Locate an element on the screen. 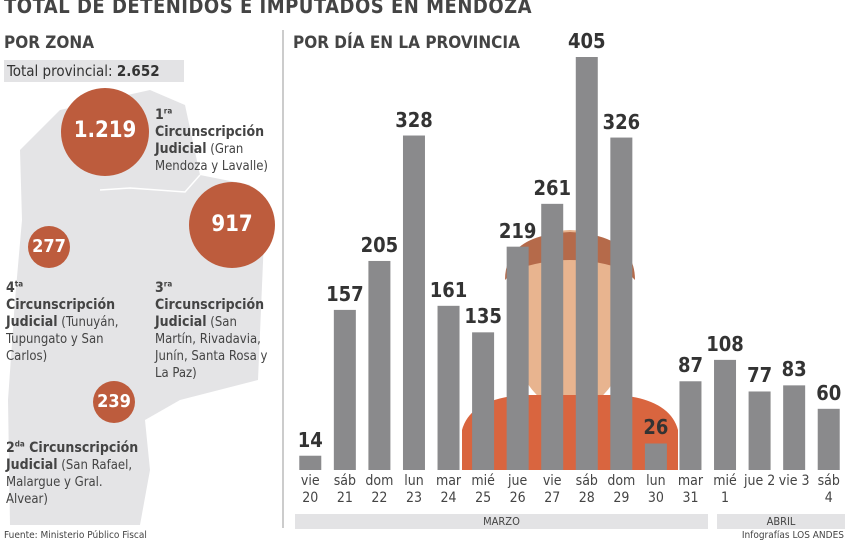 Image resolution: width=850 pixels, height=545 pixels. value-label: 328 is located at coordinates (414, 119).